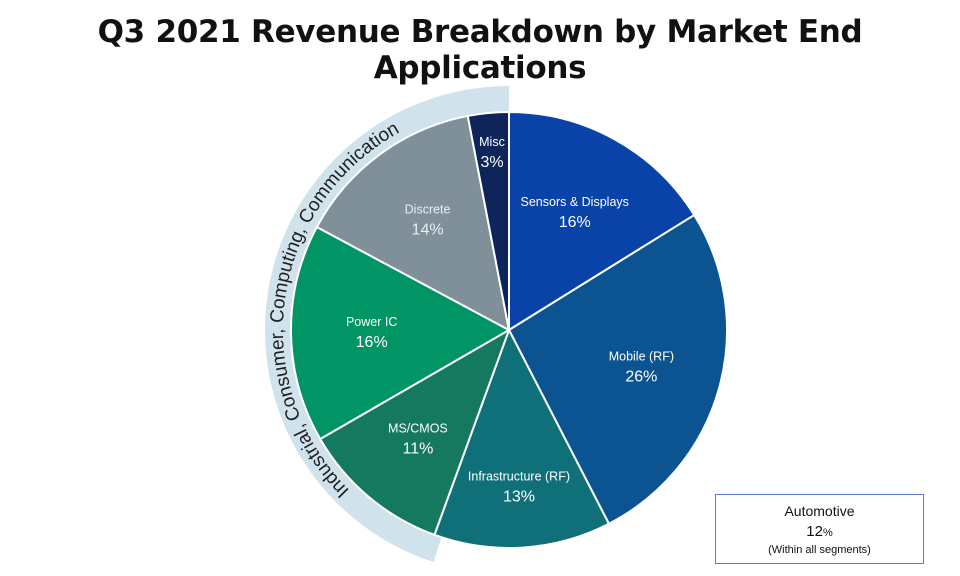  What do you see at coordinates (575, 202) in the screenshot?
I see `slice-label-sensors-displays: Sensors & Displays` at bounding box center [575, 202].